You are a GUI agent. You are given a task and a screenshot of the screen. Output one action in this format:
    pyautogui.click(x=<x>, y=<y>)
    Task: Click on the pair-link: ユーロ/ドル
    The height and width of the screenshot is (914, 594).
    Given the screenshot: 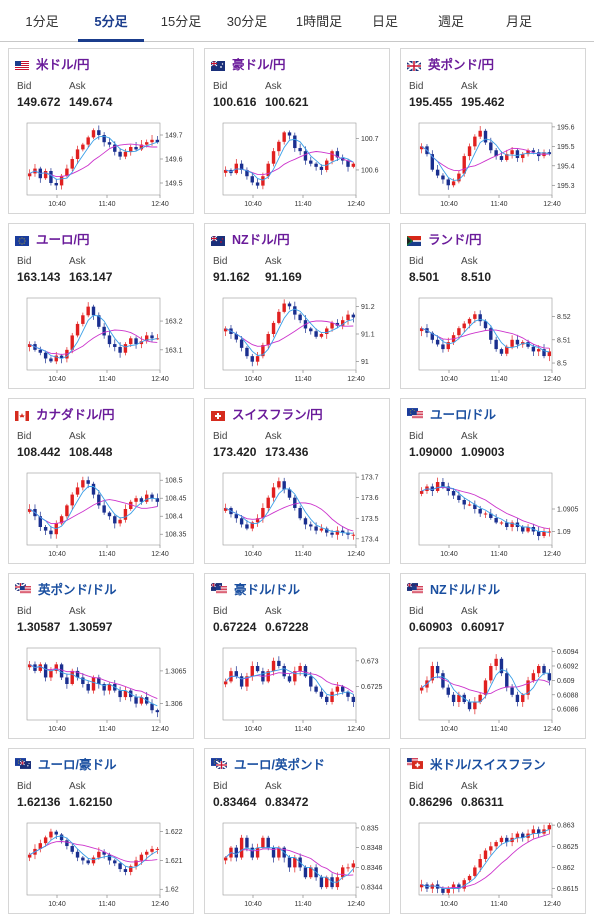 What is the action you would take?
    pyautogui.click(x=451, y=413)
    